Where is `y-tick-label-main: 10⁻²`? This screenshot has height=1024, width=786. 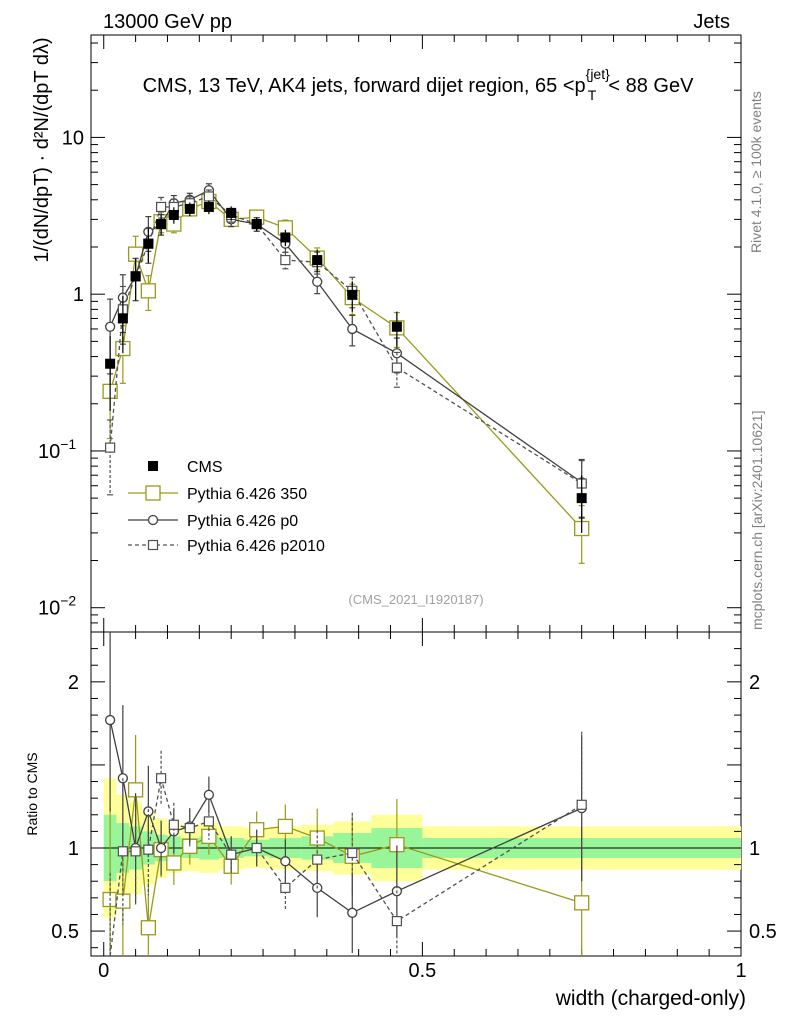 y-tick-label-main: 10⁻² is located at coordinates (57, 606).